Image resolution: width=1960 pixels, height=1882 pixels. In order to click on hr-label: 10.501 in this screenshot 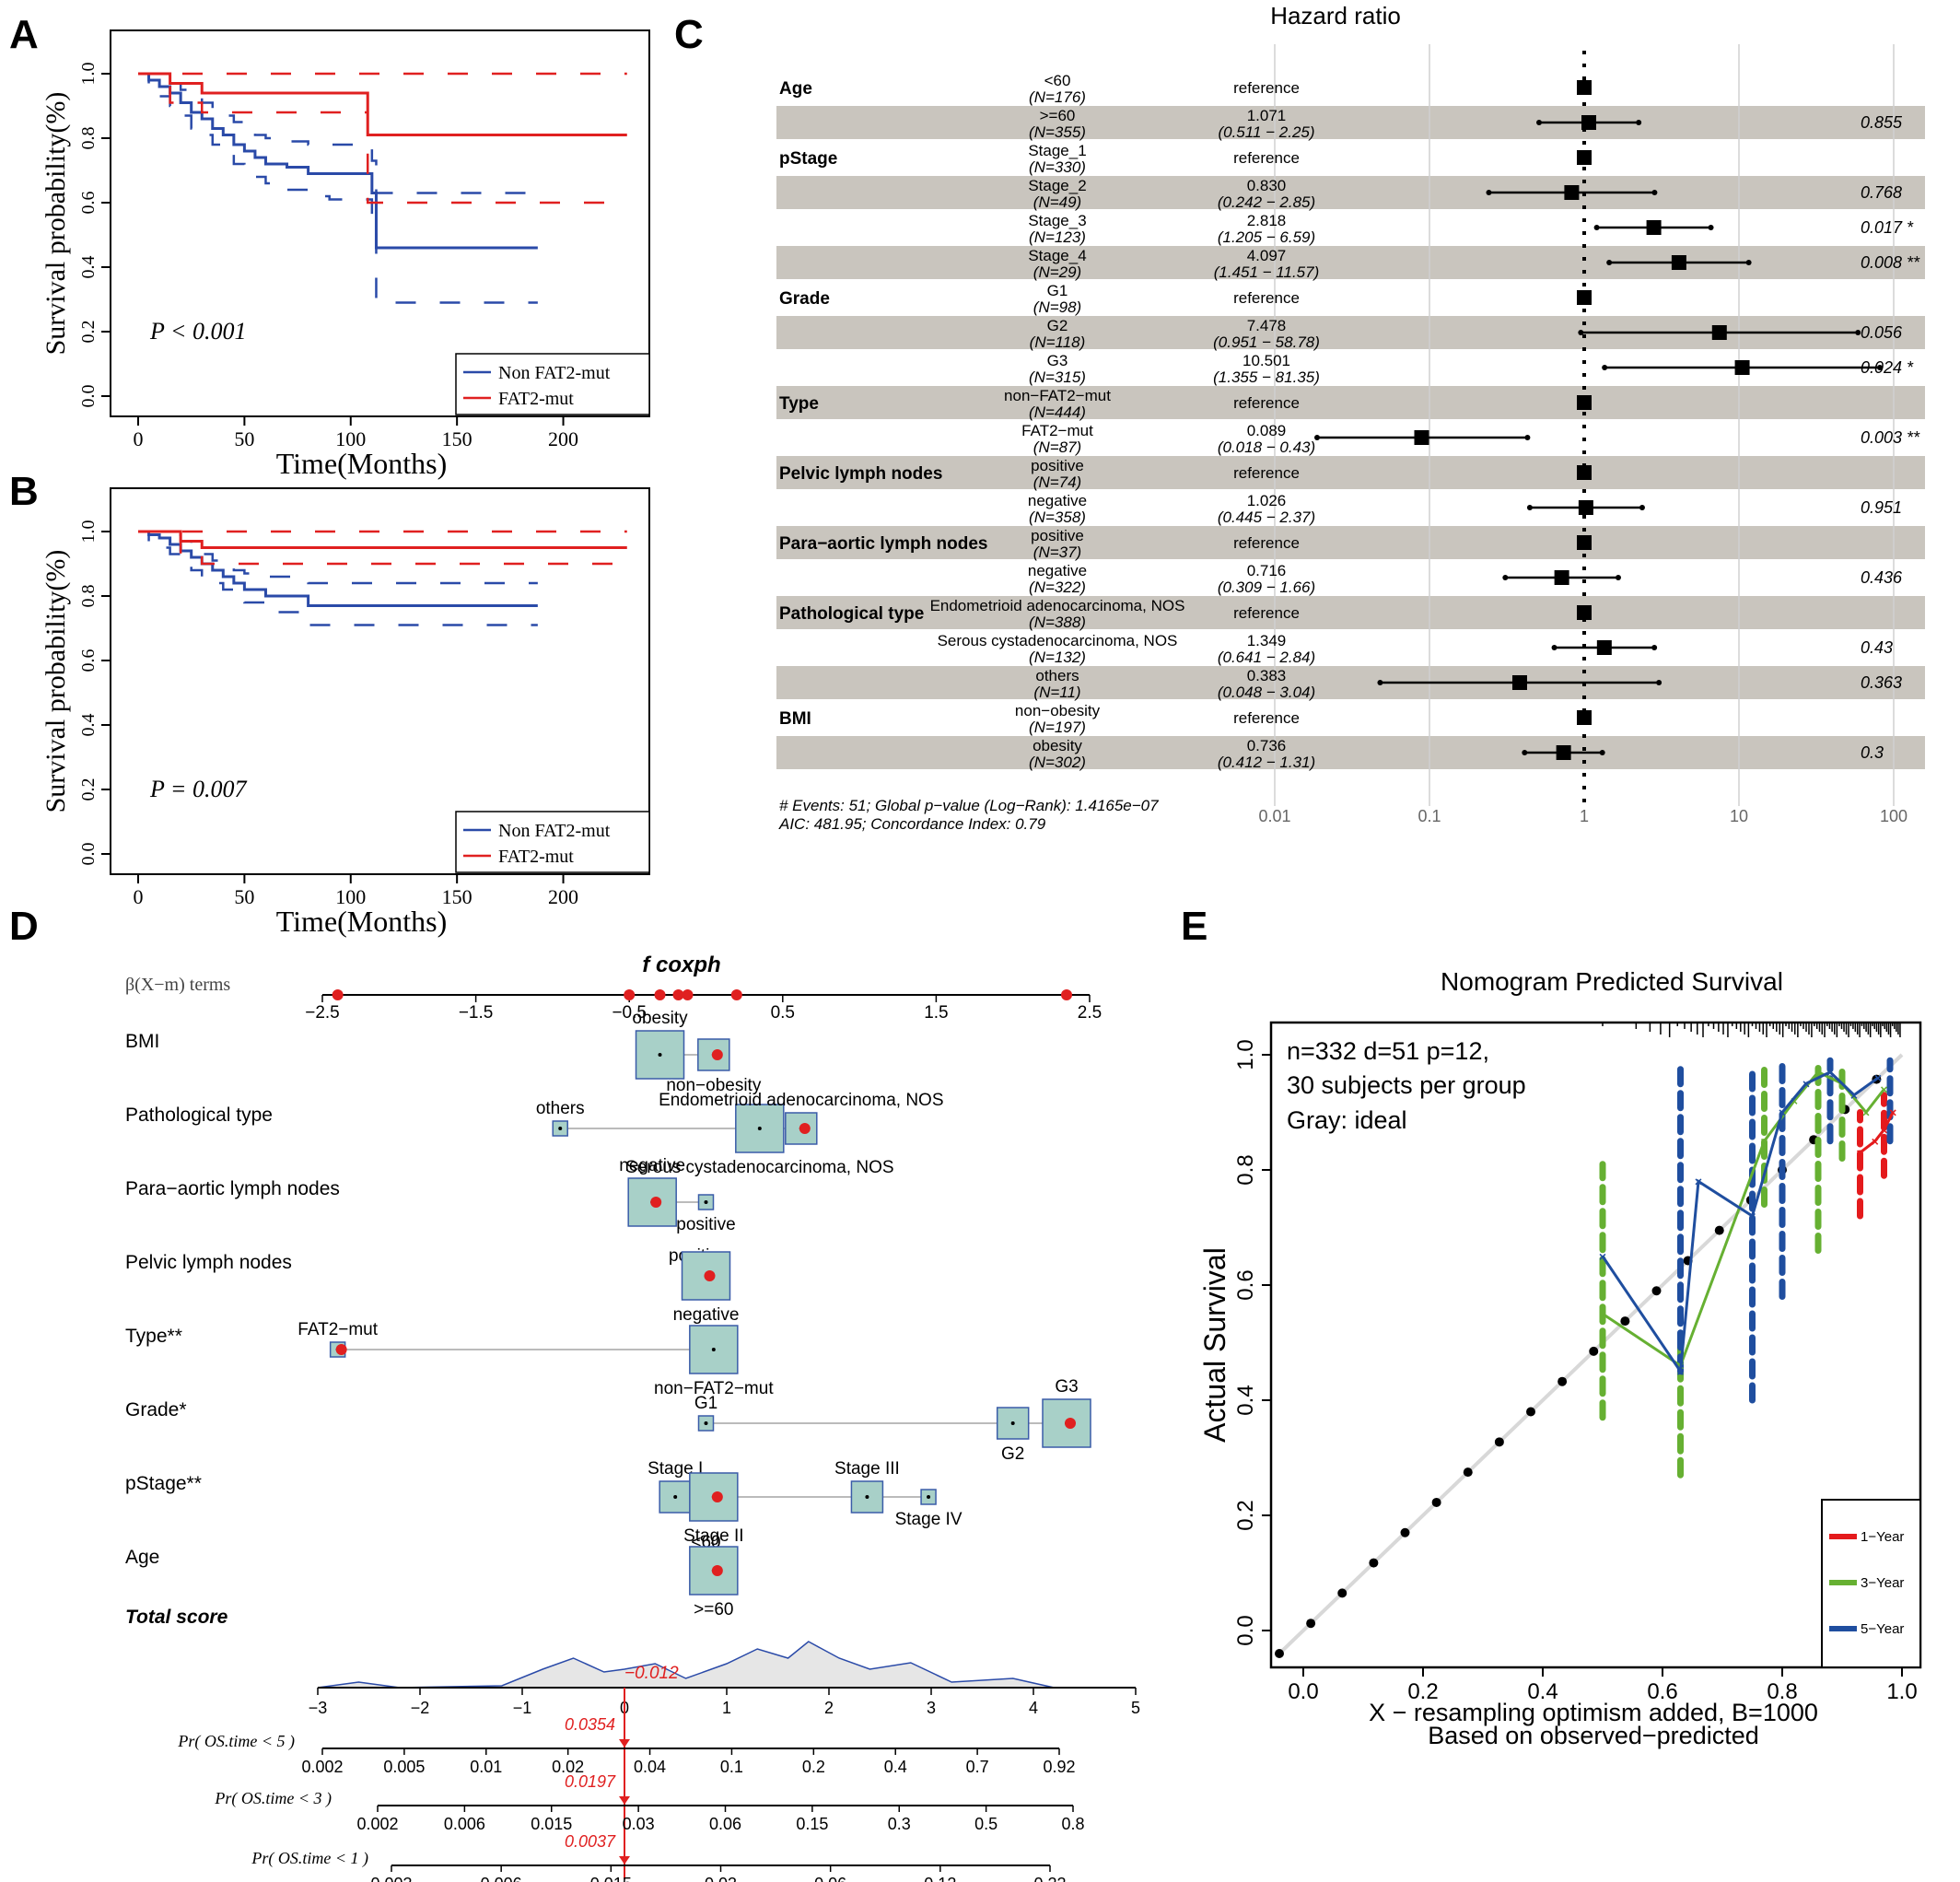, I will do `click(1266, 361)`.